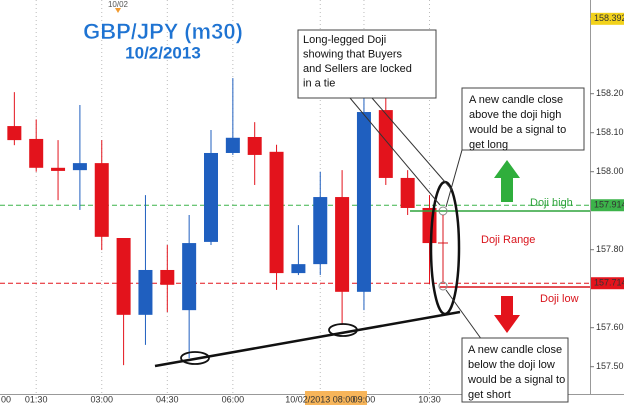 This screenshot has width=624, height=406. What do you see at coordinates (488, 145) in the screenshot?
I see `note-line: get long` at bounding box center [488, 145].